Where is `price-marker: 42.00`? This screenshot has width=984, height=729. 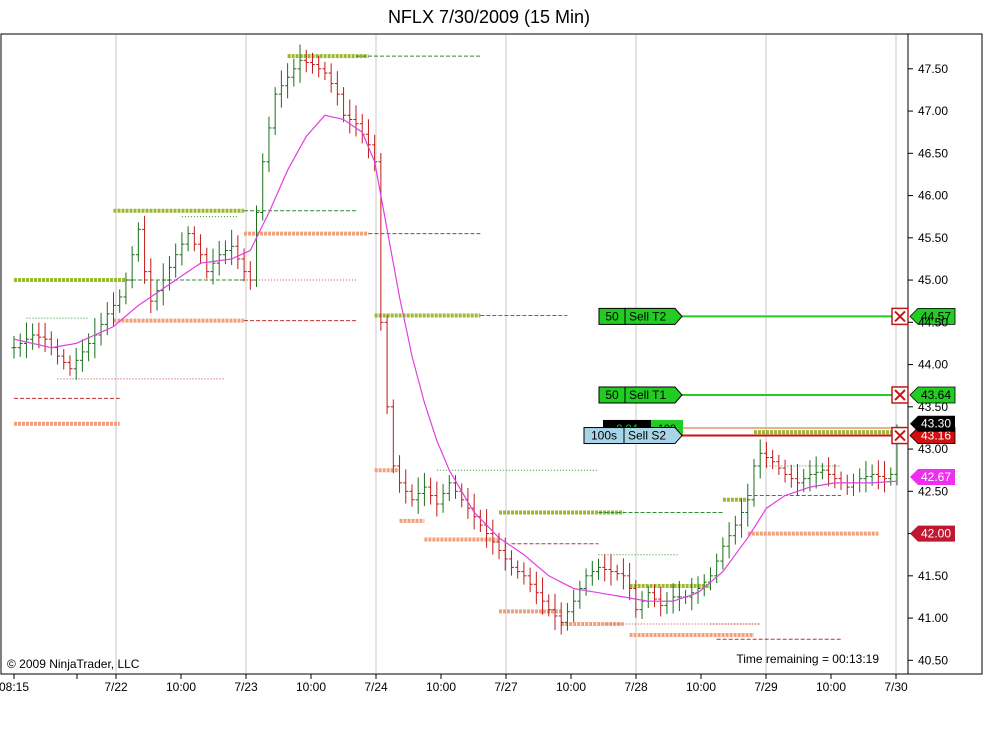
price-marker: 42.00 is located at coordinates (932, 533).